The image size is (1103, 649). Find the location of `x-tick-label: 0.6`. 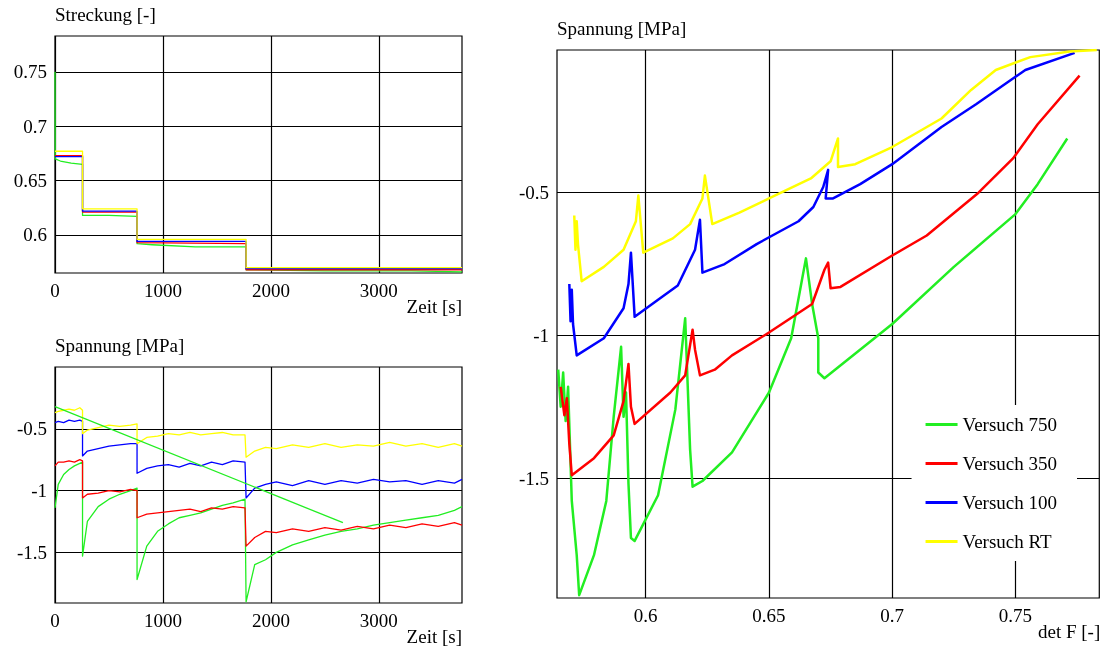

x-tick-label: 0.6 is located at coordinates (645, 615).